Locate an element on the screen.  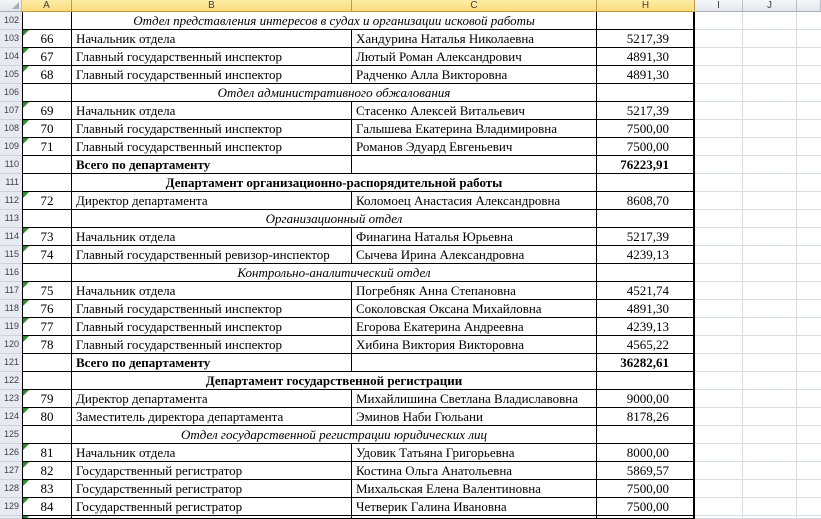
cell-A-number: 75 is located at coordinates (47, 291).